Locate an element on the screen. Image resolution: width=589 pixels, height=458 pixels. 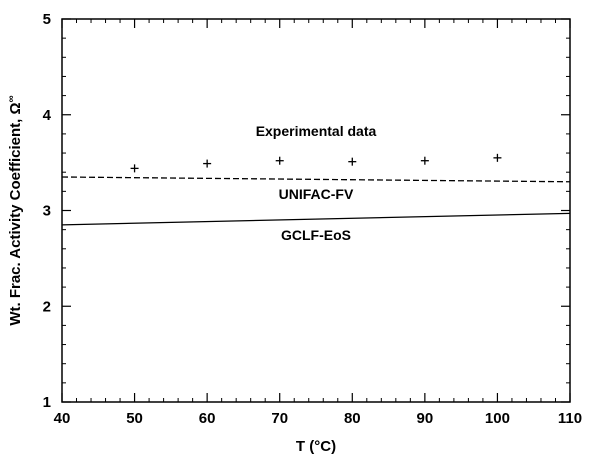
y-tick-label: 2 is located at coordinates (47, 306).